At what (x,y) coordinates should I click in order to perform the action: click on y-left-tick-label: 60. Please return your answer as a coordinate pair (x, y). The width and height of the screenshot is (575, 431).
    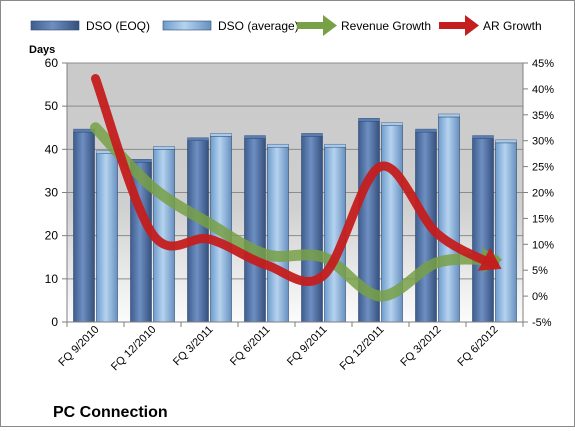
    Looking at the image, I should click on (52, 63).